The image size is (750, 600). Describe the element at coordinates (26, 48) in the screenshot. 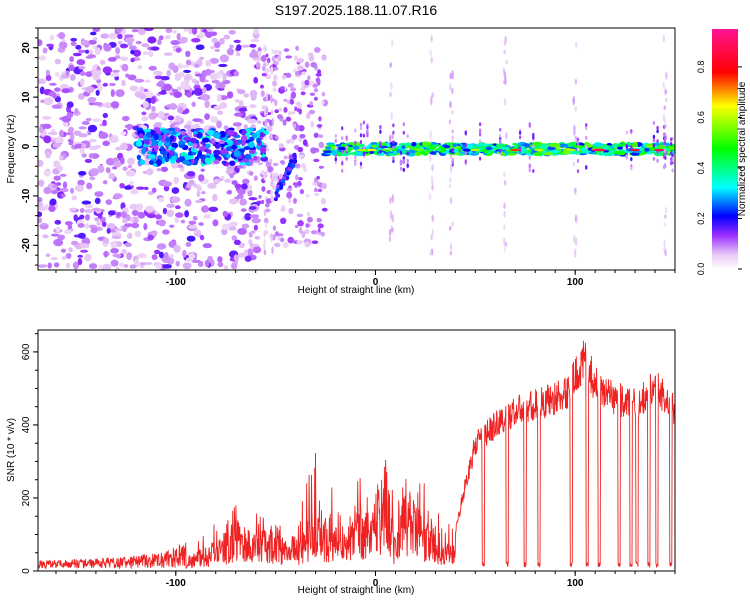

I see `spectrogram-ytick-label: 20` at that location.